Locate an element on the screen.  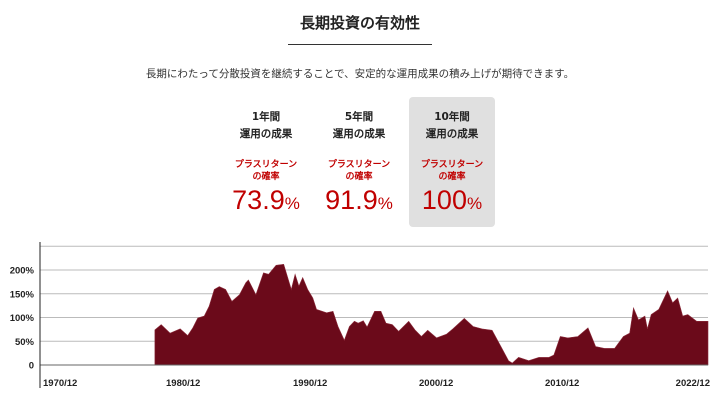
card-5-year: 5年間運用の成果 プラスリターン の確率 91.9% is located at coordinates (359, 162).